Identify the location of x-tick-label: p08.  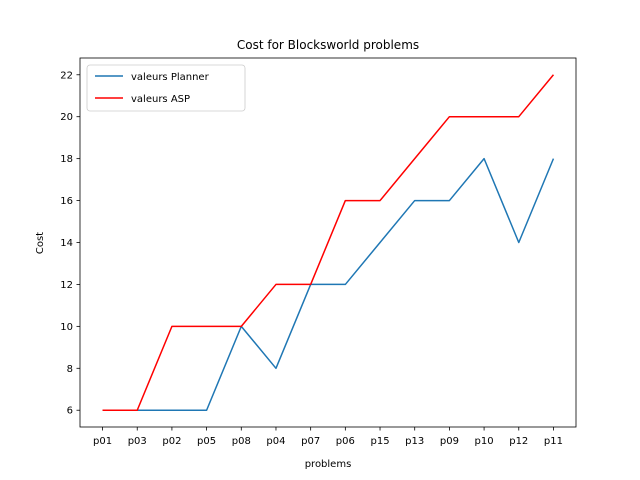
(241, 441).